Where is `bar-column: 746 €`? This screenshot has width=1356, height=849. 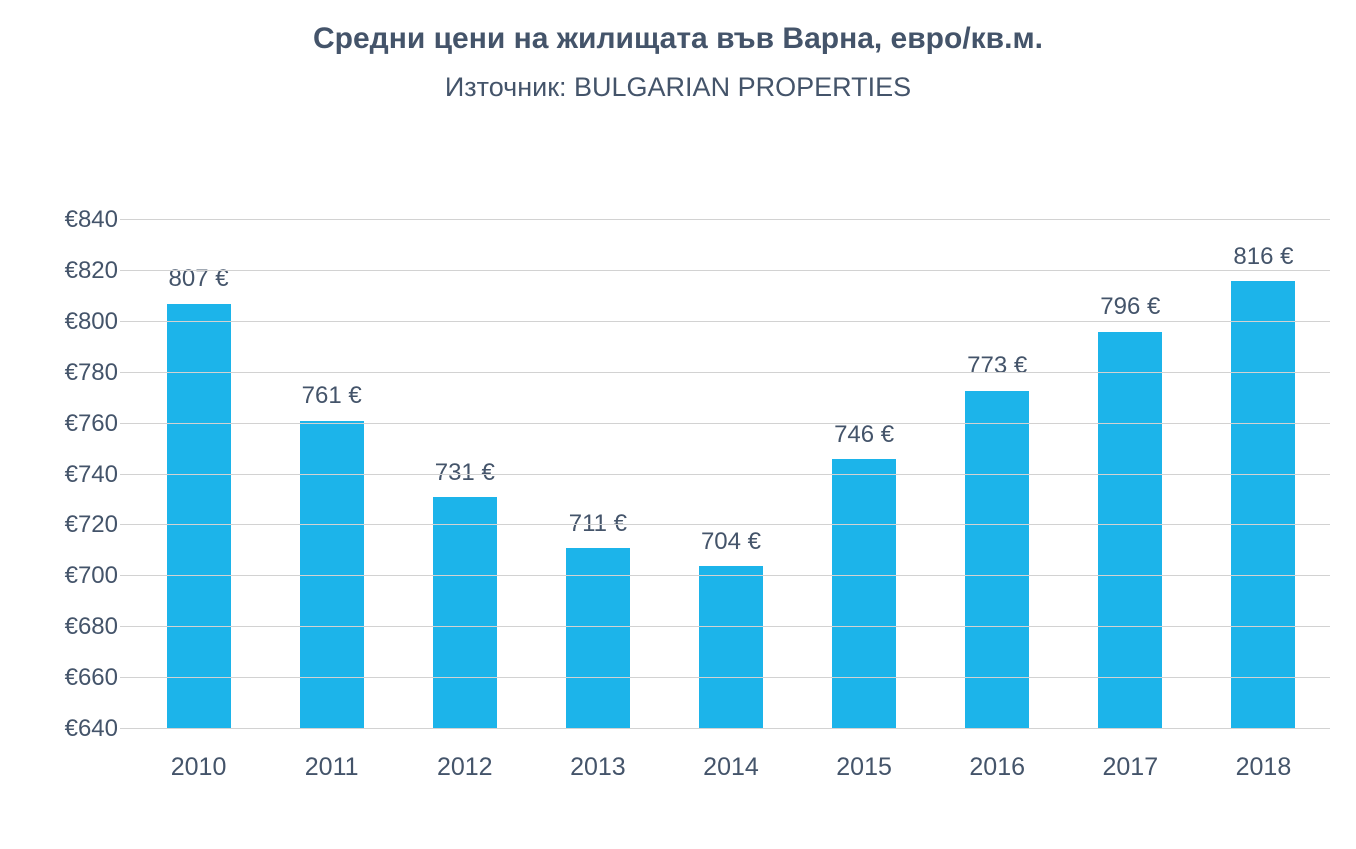 bar-column: 746 € is located at coordinates (864, 474).